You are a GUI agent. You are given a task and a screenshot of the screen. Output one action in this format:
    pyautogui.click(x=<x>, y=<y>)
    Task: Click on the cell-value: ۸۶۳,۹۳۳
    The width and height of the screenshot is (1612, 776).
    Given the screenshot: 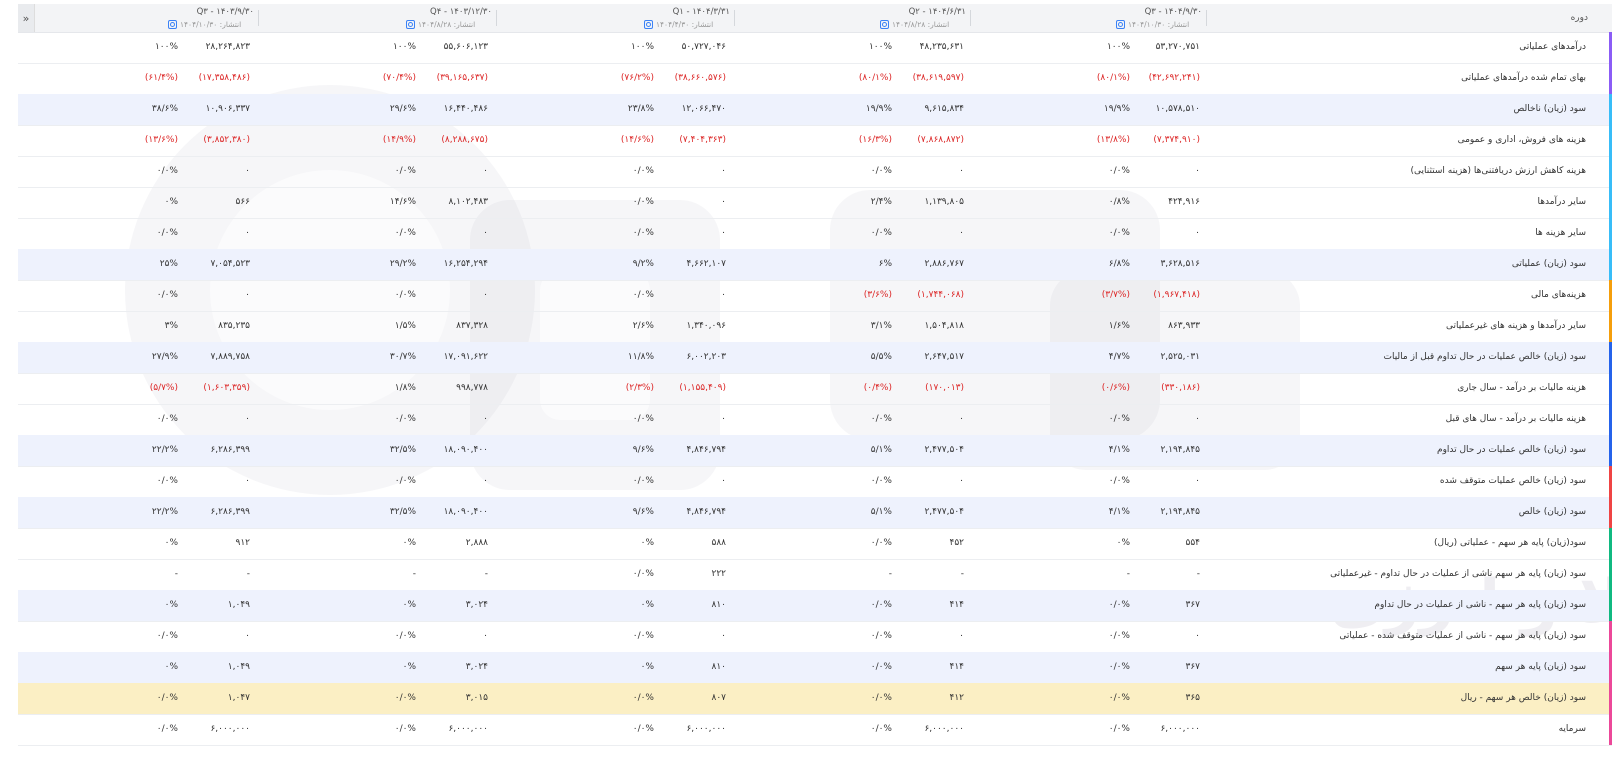 What is the action you would take?
    pyautogui.click(x=1184, y=326)
    